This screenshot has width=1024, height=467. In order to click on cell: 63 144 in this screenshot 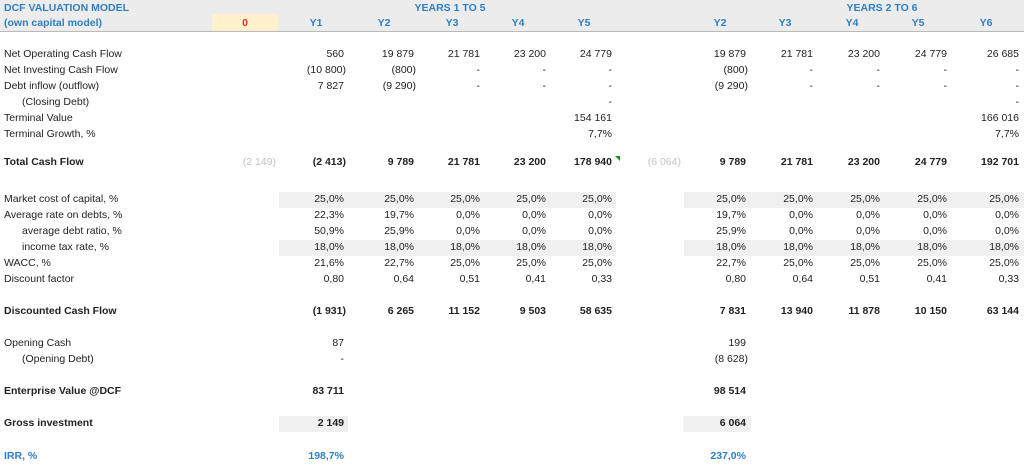, I will do `click(1002, 311)`.